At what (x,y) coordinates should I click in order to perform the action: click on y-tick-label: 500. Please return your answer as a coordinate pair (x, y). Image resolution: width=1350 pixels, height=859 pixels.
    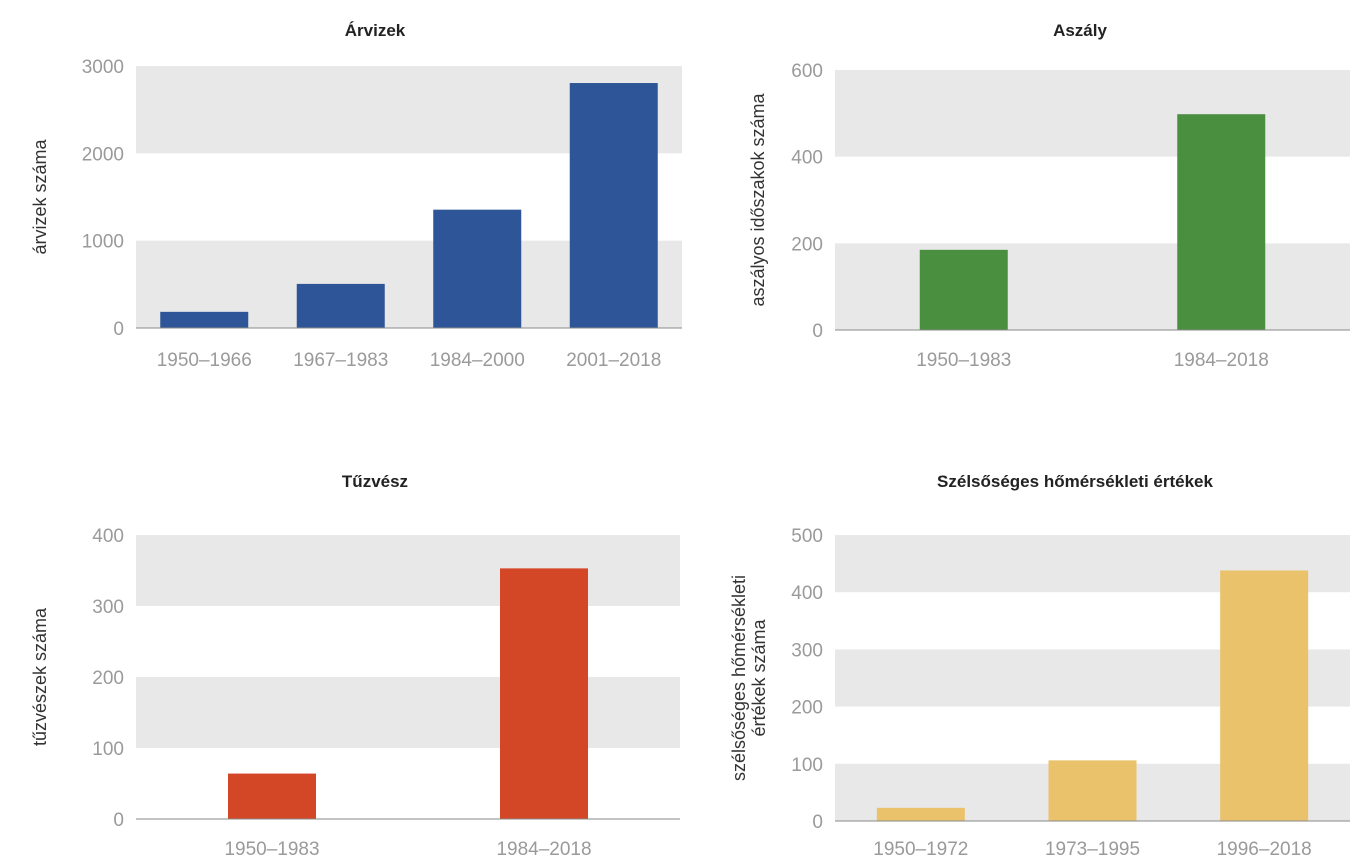
    Looking at the image, I should click on (807, 536).